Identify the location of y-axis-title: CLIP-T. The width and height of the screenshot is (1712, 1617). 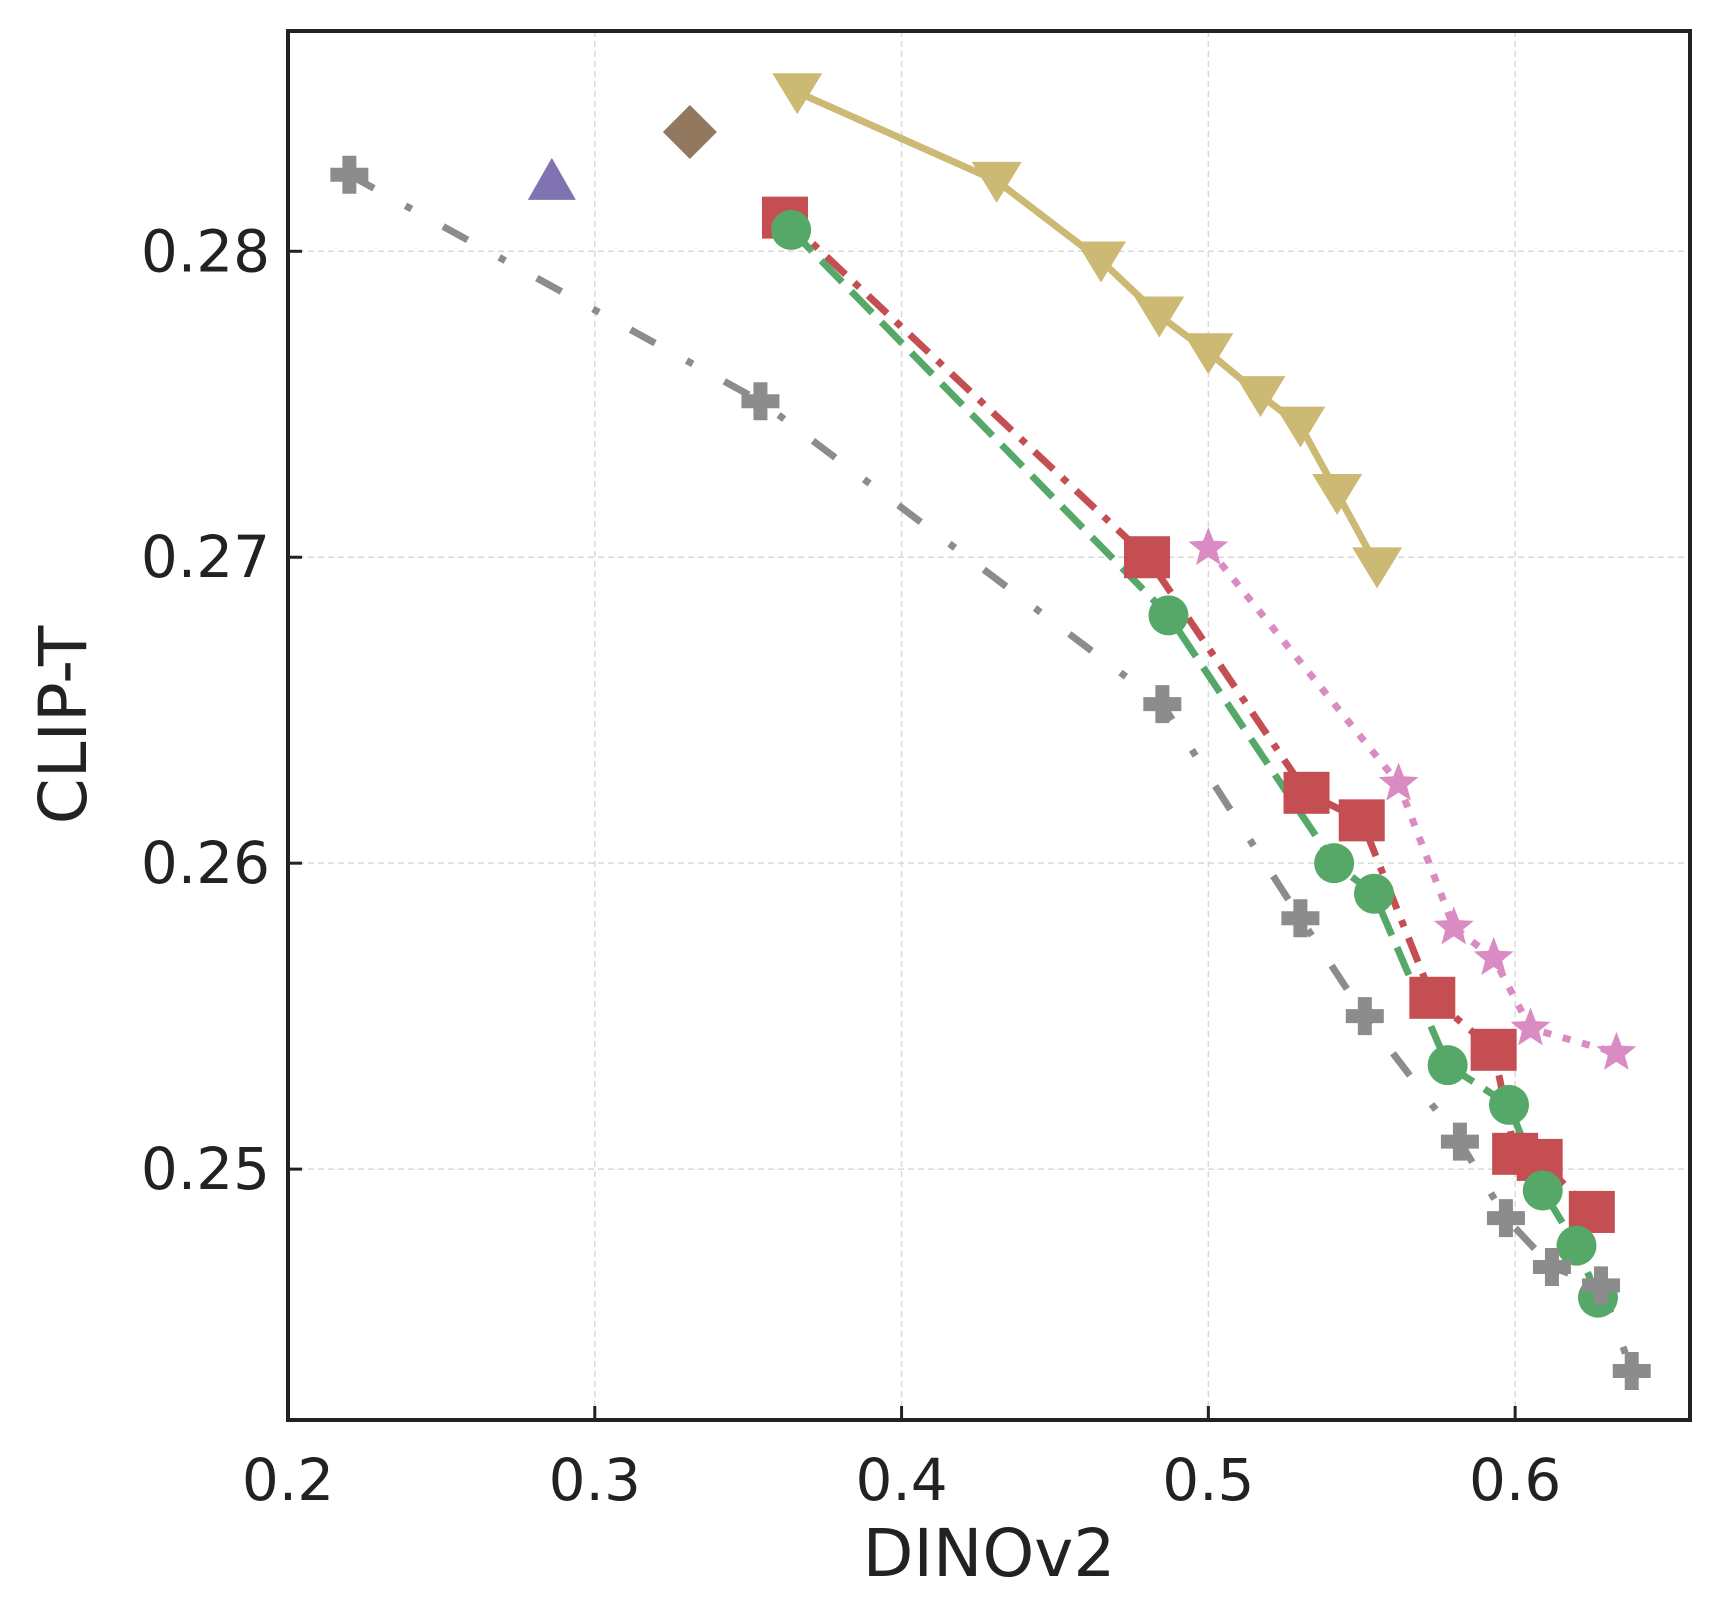
(63, 724).